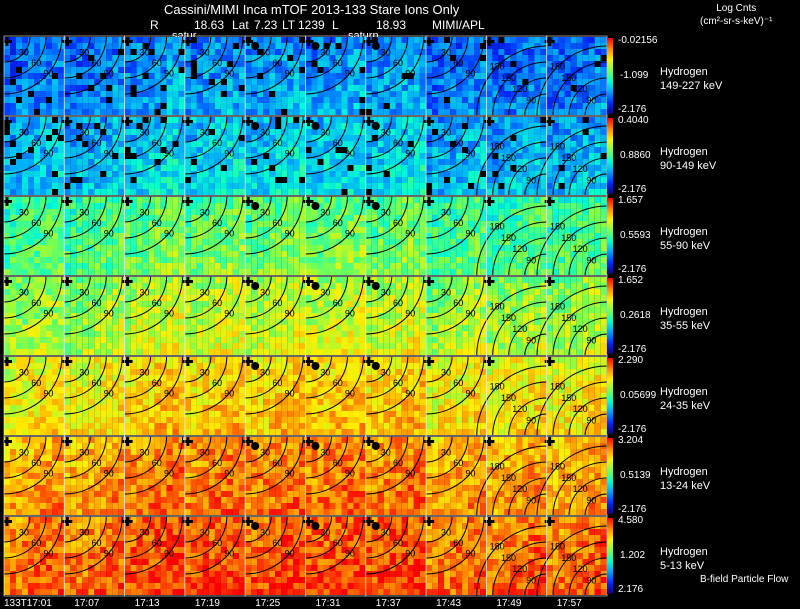 The width and height of the screenshot is (800, 609). Describe the element at coordinates (632, 189) in the screenshot. I see `colorbar-min-1: -2.176` at that location.